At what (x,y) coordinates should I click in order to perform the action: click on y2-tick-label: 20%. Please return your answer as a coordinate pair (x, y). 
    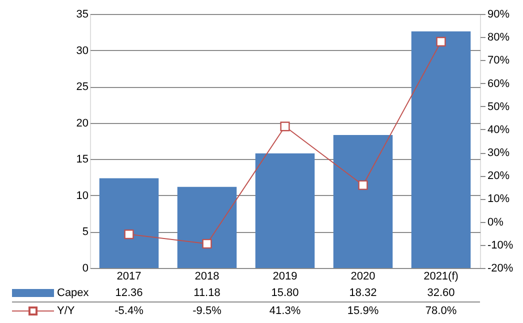
    Looking at the image, I should click on (499, 176).